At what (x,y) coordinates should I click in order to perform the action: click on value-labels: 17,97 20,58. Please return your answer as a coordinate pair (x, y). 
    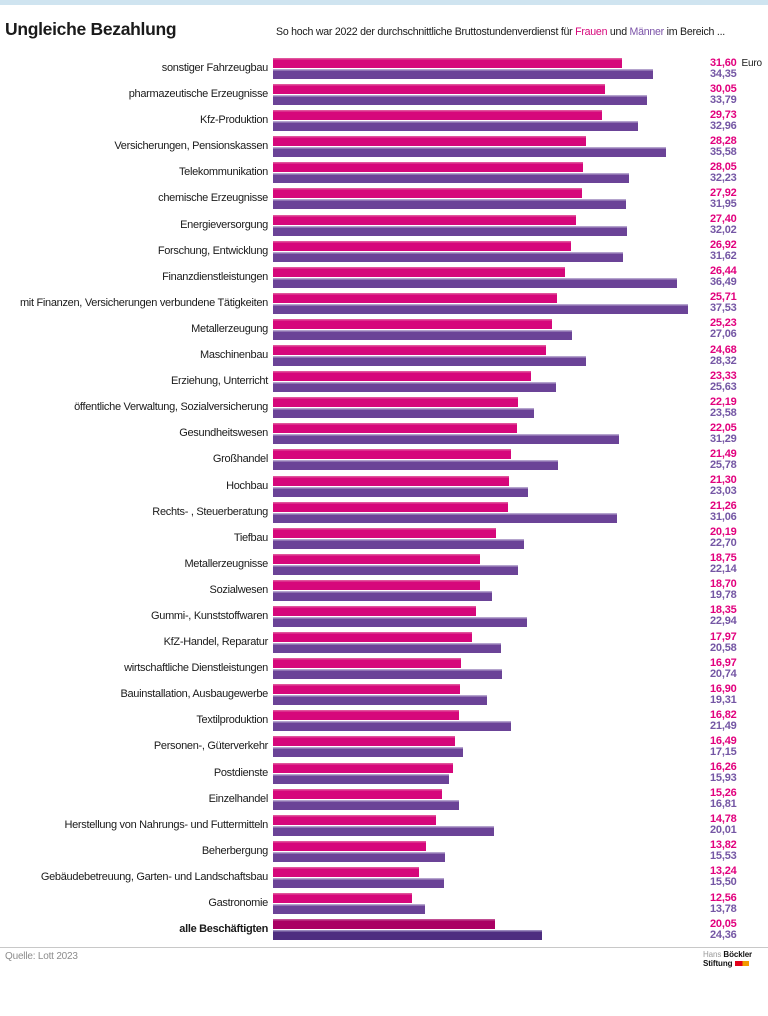
    Looking at the image, I should click on (723, 642).